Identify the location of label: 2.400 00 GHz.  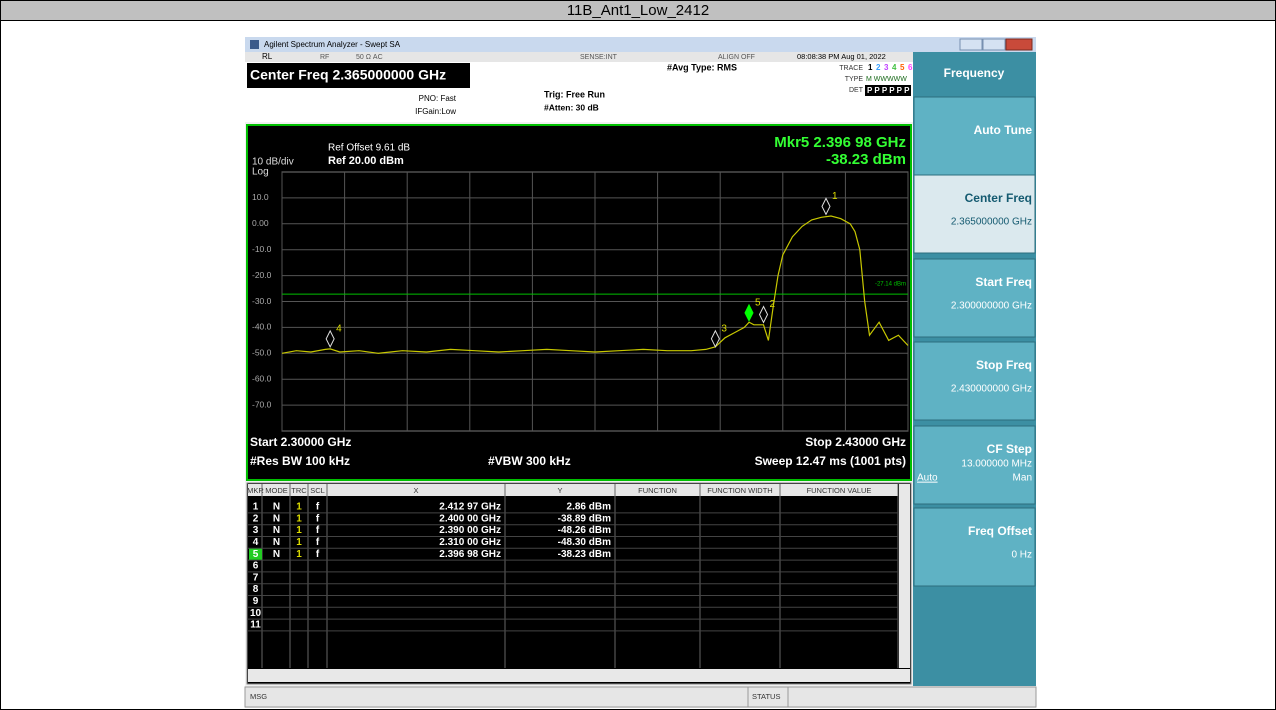
(470, 518).